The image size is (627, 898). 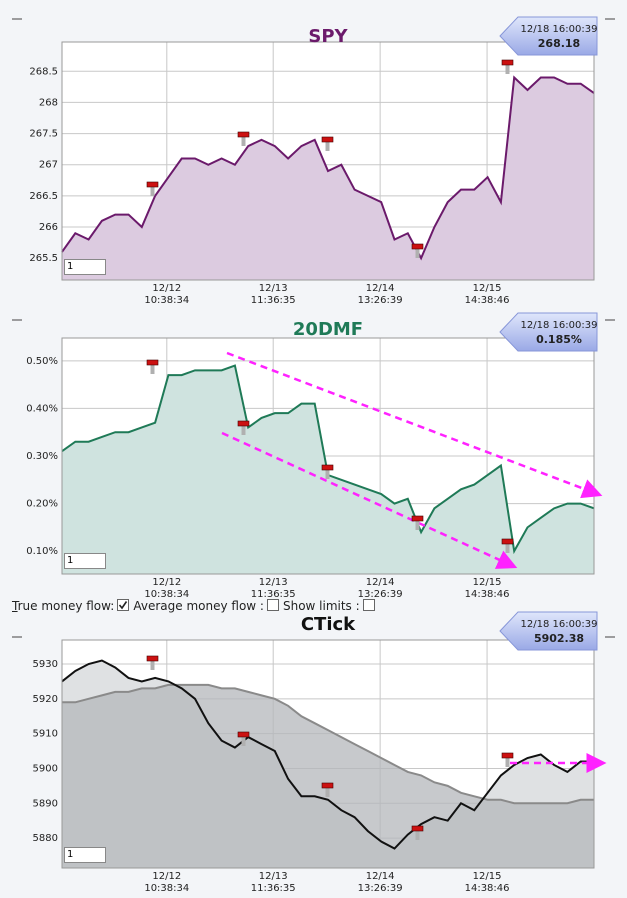 I want to click on y-tick-label: 5880, so click(x=45, y=838).